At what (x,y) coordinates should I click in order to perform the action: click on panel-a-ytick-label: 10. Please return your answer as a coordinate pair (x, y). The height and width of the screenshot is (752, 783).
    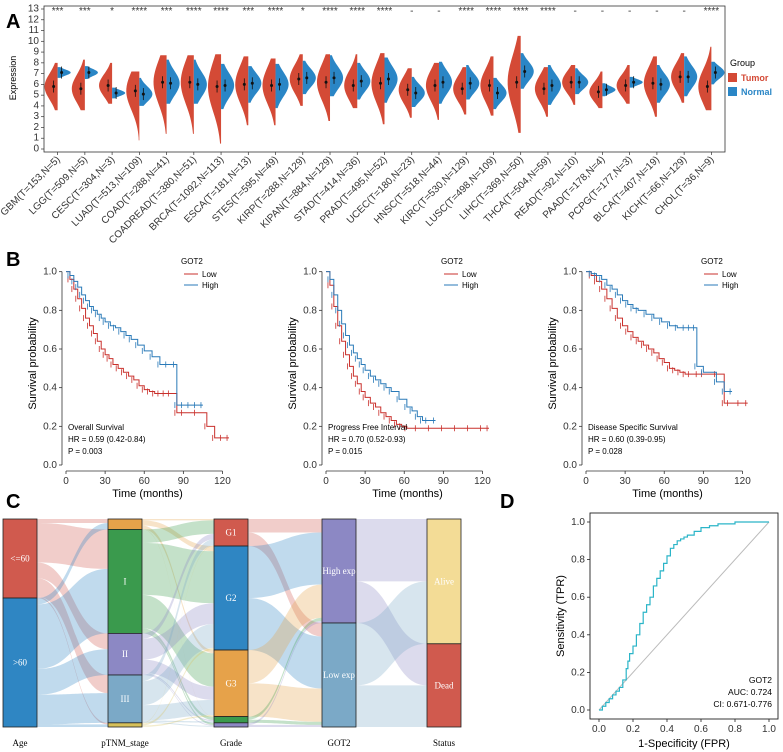
    Looking at the image, I should click on (34, 41).